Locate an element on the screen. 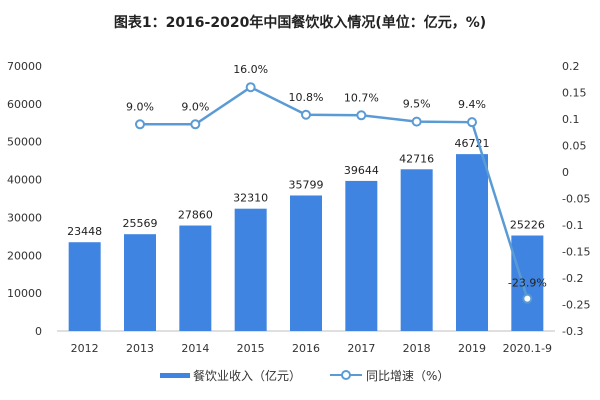 Image resolution: width=600 pixels, height=400 pixels. x-tick-label: 2014 is located at coordinates (195, 348).